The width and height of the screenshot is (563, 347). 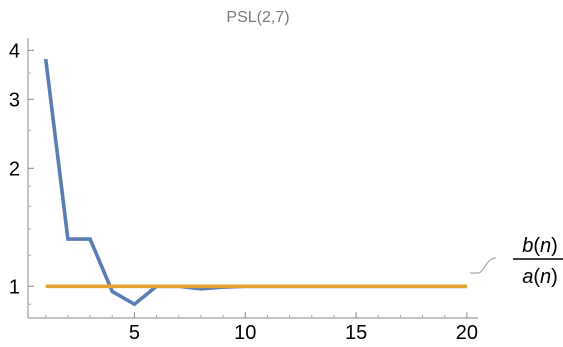 I want to click on denominator-func: a, so click(x=527, y=277).